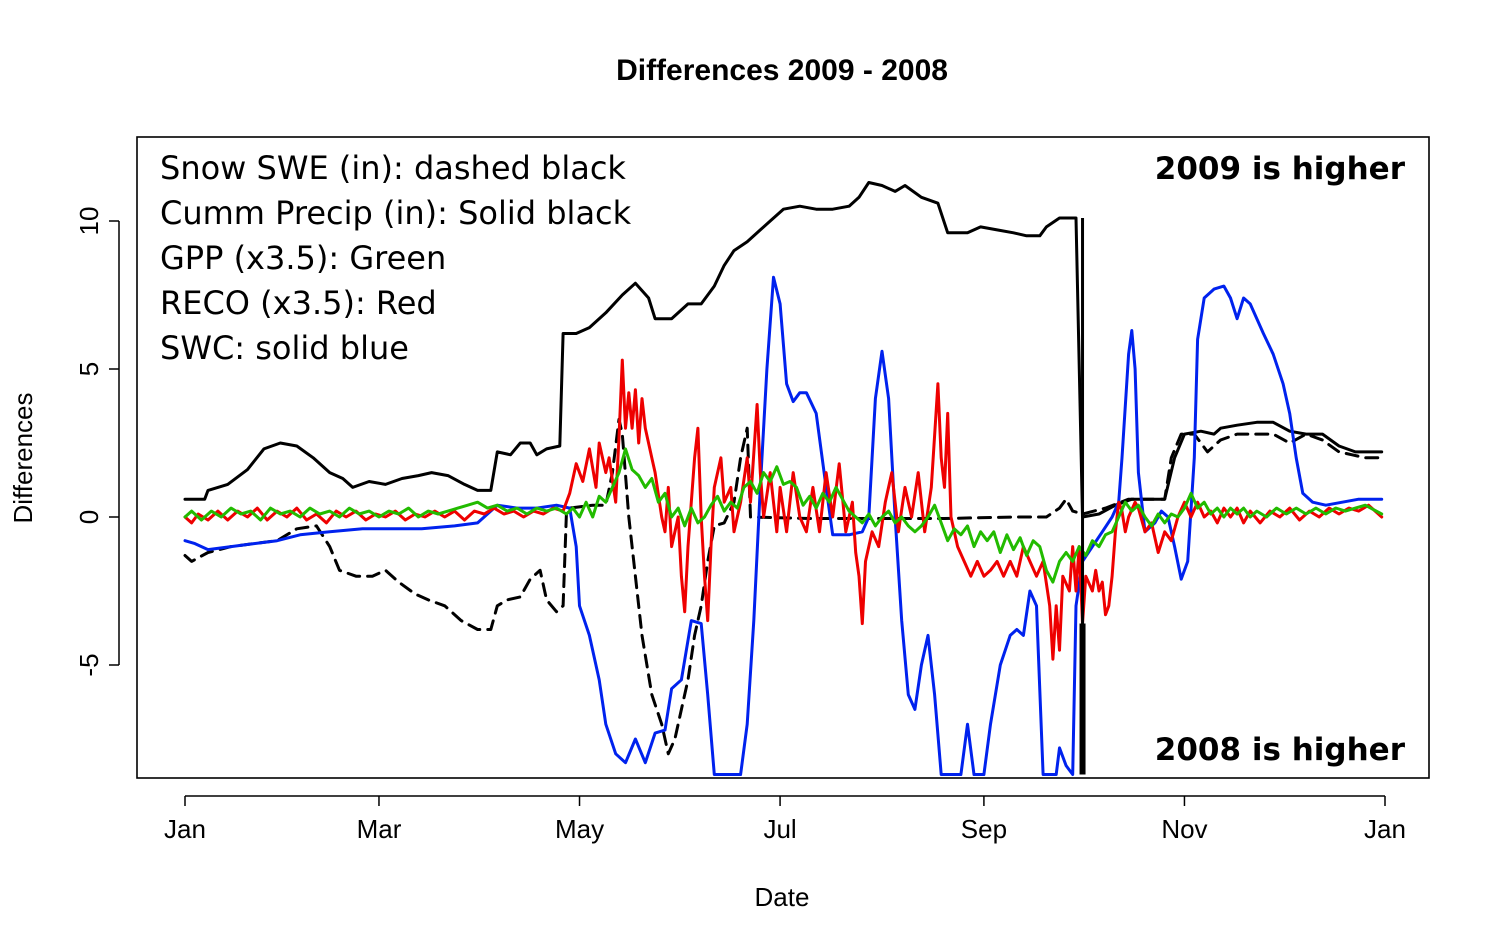 The height and width of the screenshot is (949, 1500). Describe the element at coordinates (89, 664) in the screenshot. I see `y-tick-label: -5` at that location.